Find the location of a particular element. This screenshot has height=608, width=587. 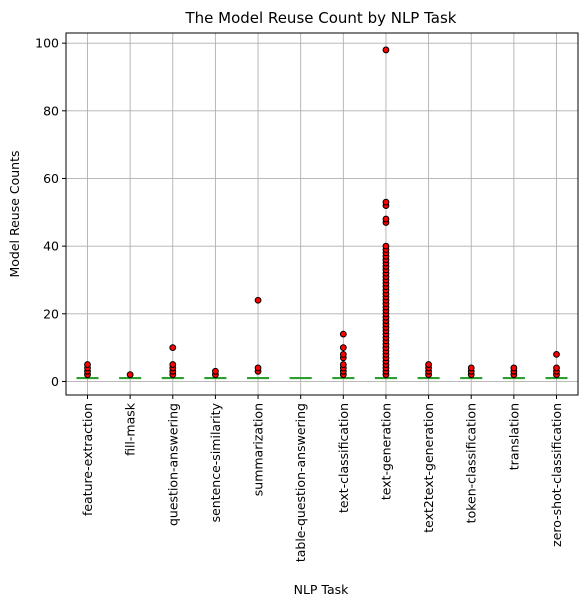

box-feature-extraction is located at coordinates (87, 370).